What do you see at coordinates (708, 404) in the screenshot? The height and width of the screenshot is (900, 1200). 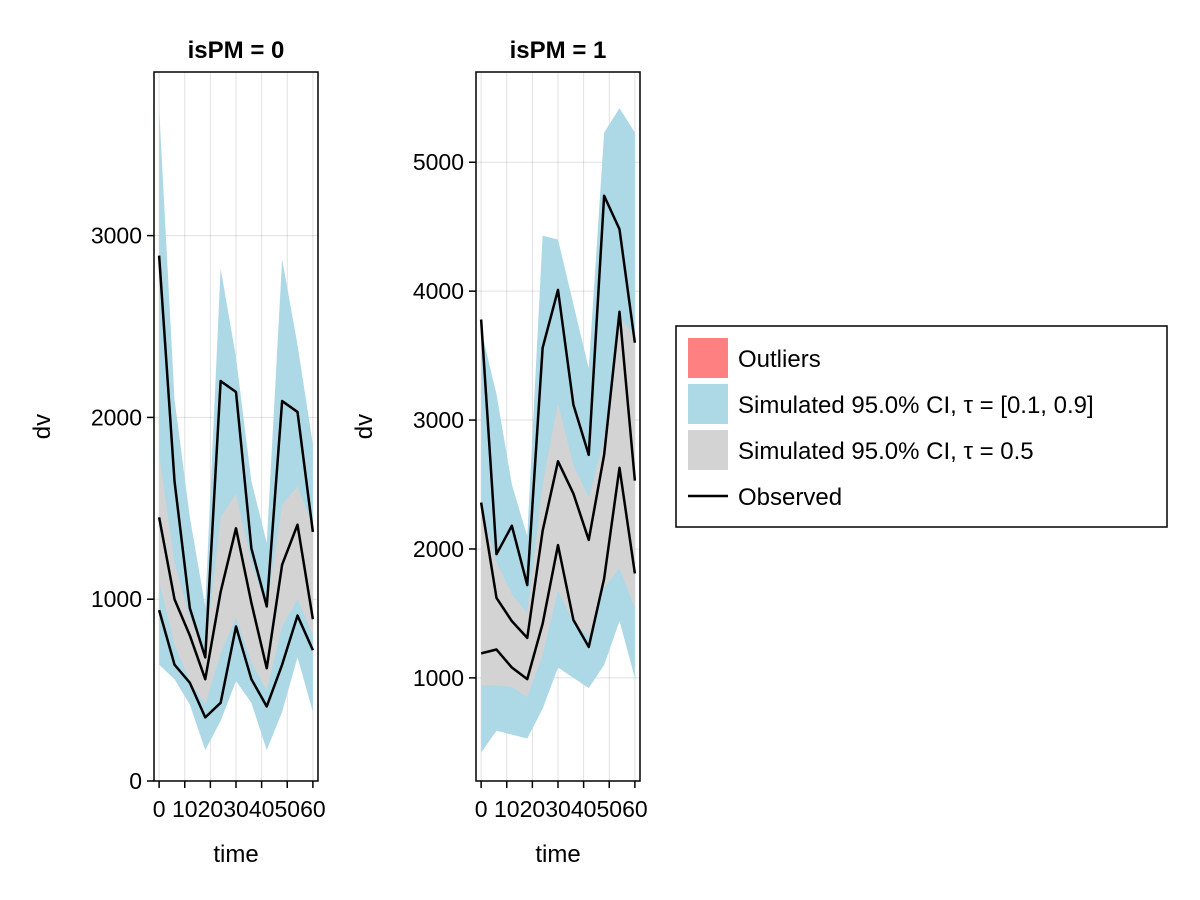 I see `legend-swatch-ci-outer` at bounding box center [708, 404].